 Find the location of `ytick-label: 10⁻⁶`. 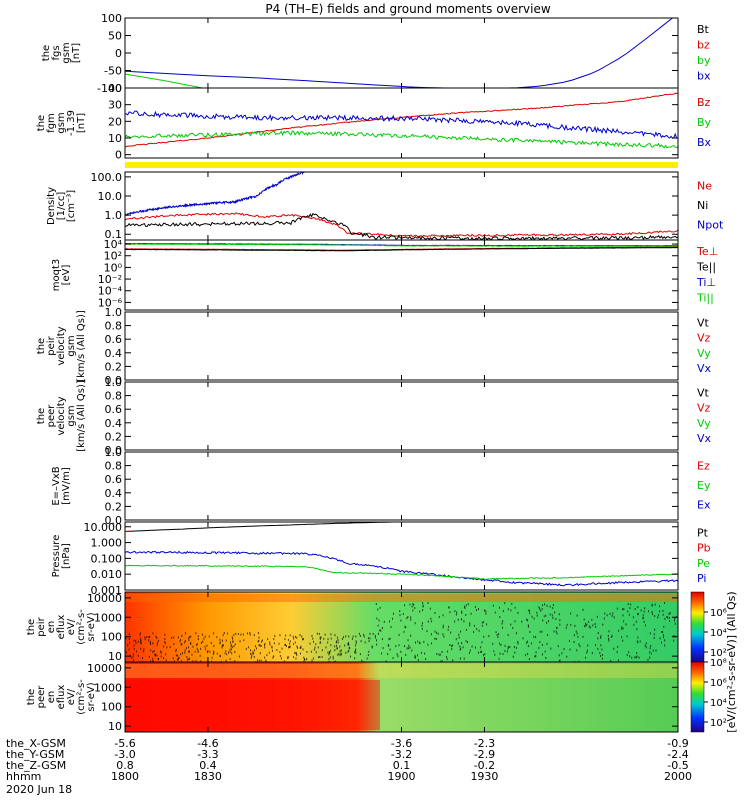

ytick-label: 10⁻⁶ is located at coordinates (110, 302).